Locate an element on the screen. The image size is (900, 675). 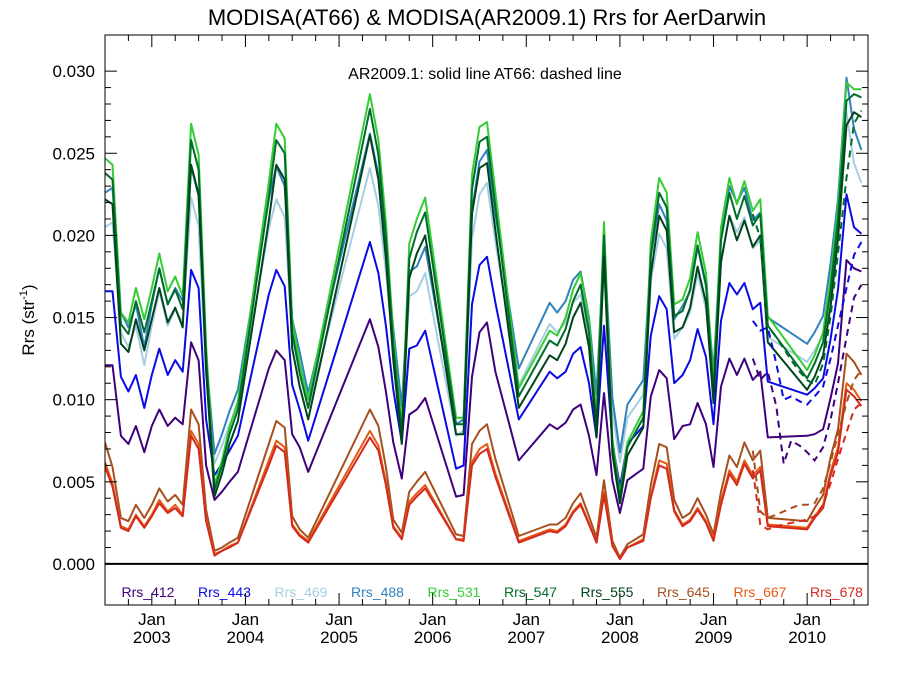
legend-item-rrs-667: Rrs_667 is located at coordinates (760, 592).